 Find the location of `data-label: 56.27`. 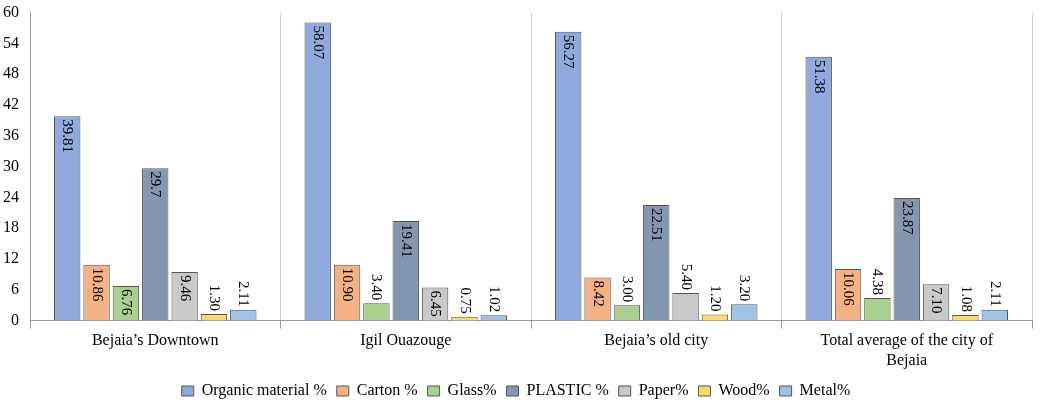

data-label: 56.27 is located at coordinates (569, 51).